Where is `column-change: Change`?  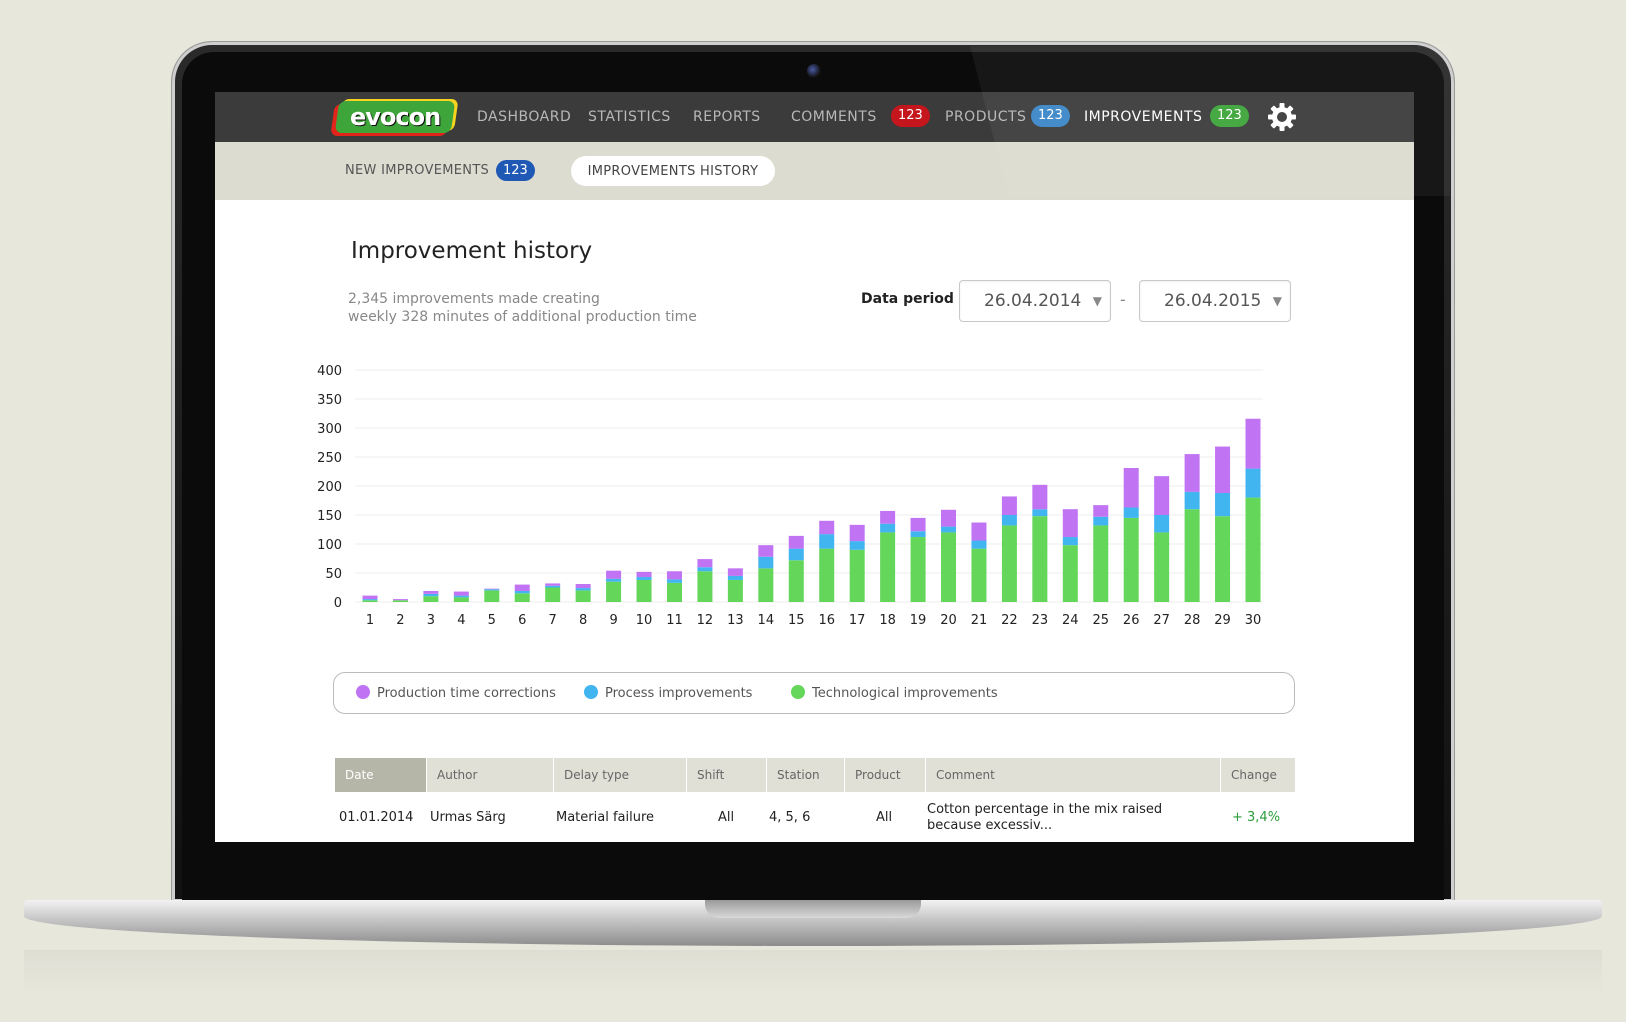 column-change: Change is located at coordinates (1254, 775).